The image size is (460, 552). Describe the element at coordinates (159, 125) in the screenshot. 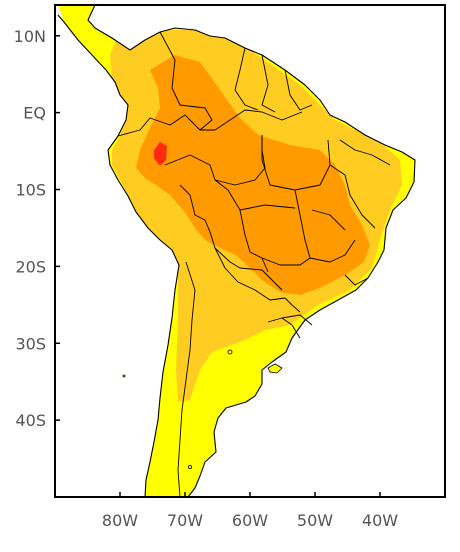

I see `border-colombia-ecuador-peru` at that location.